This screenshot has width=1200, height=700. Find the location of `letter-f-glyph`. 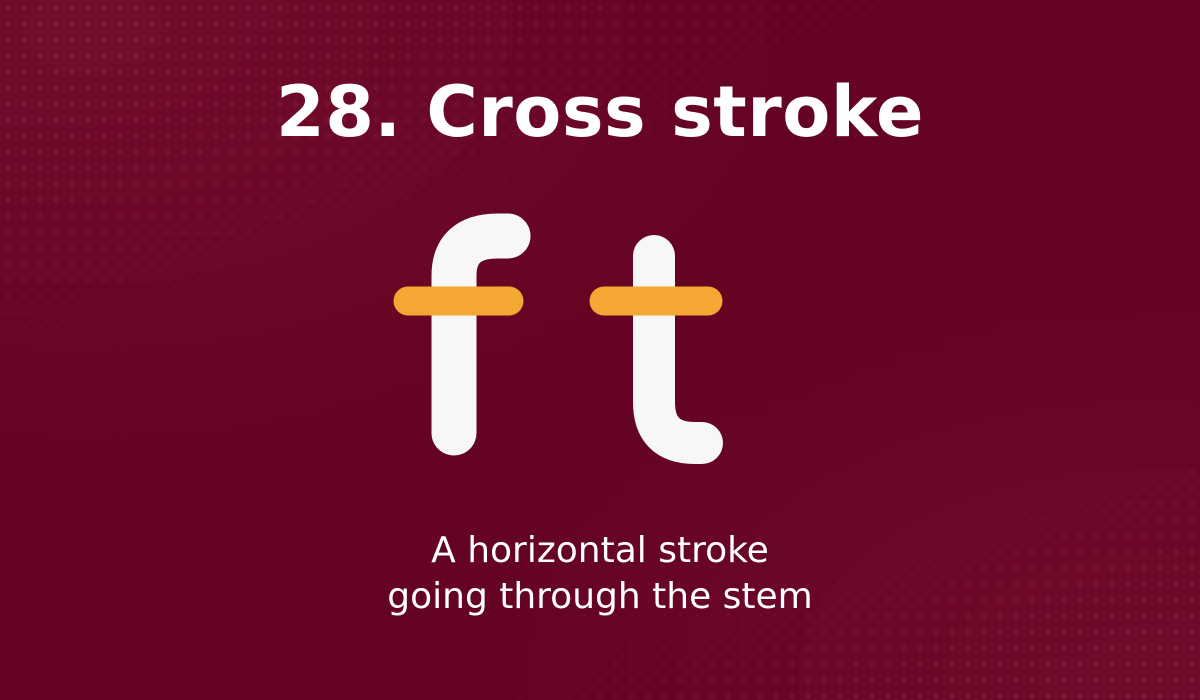

letter-f-glyph is located at coordinates (481, 334).